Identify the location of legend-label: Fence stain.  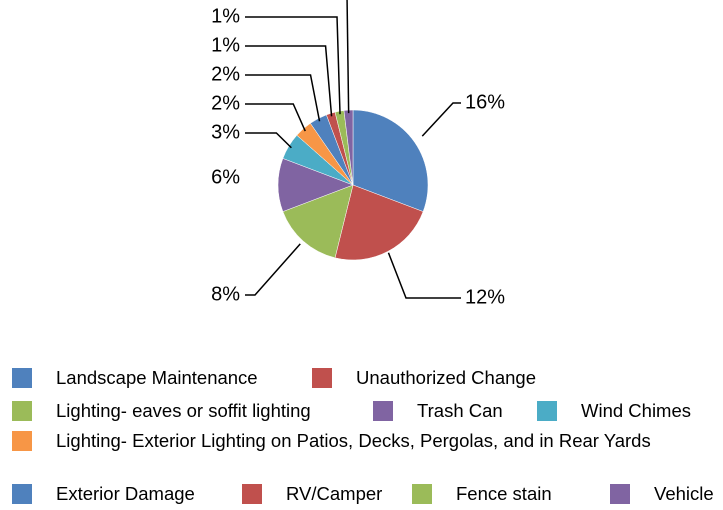
(504, 493).